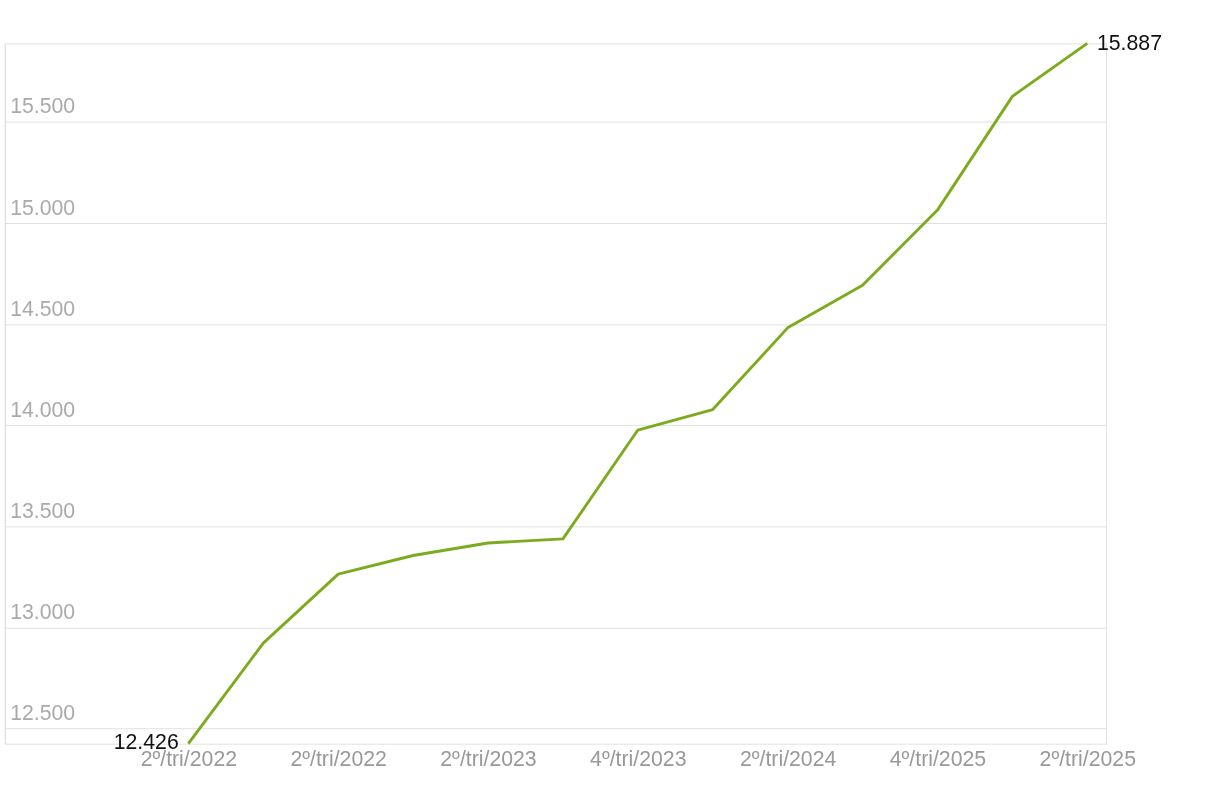 The height and width of the screenshot is (794, 1220). I want to click on x-tick-label: 2º/tri/2025, so click(1087, 759).